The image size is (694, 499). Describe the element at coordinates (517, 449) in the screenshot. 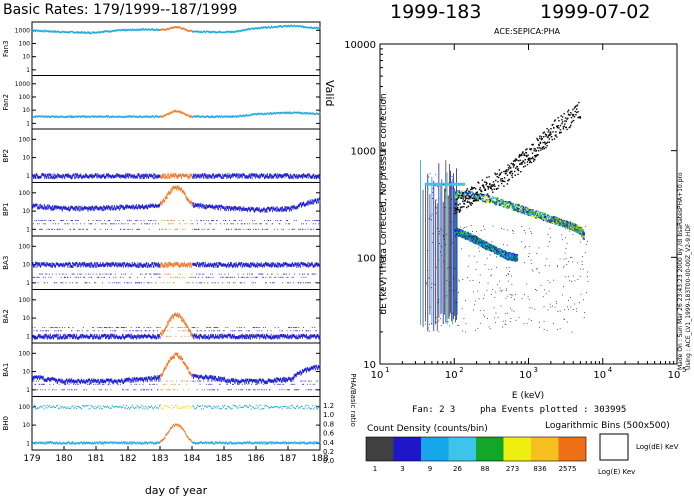

I see `legend-color-box` at that location.